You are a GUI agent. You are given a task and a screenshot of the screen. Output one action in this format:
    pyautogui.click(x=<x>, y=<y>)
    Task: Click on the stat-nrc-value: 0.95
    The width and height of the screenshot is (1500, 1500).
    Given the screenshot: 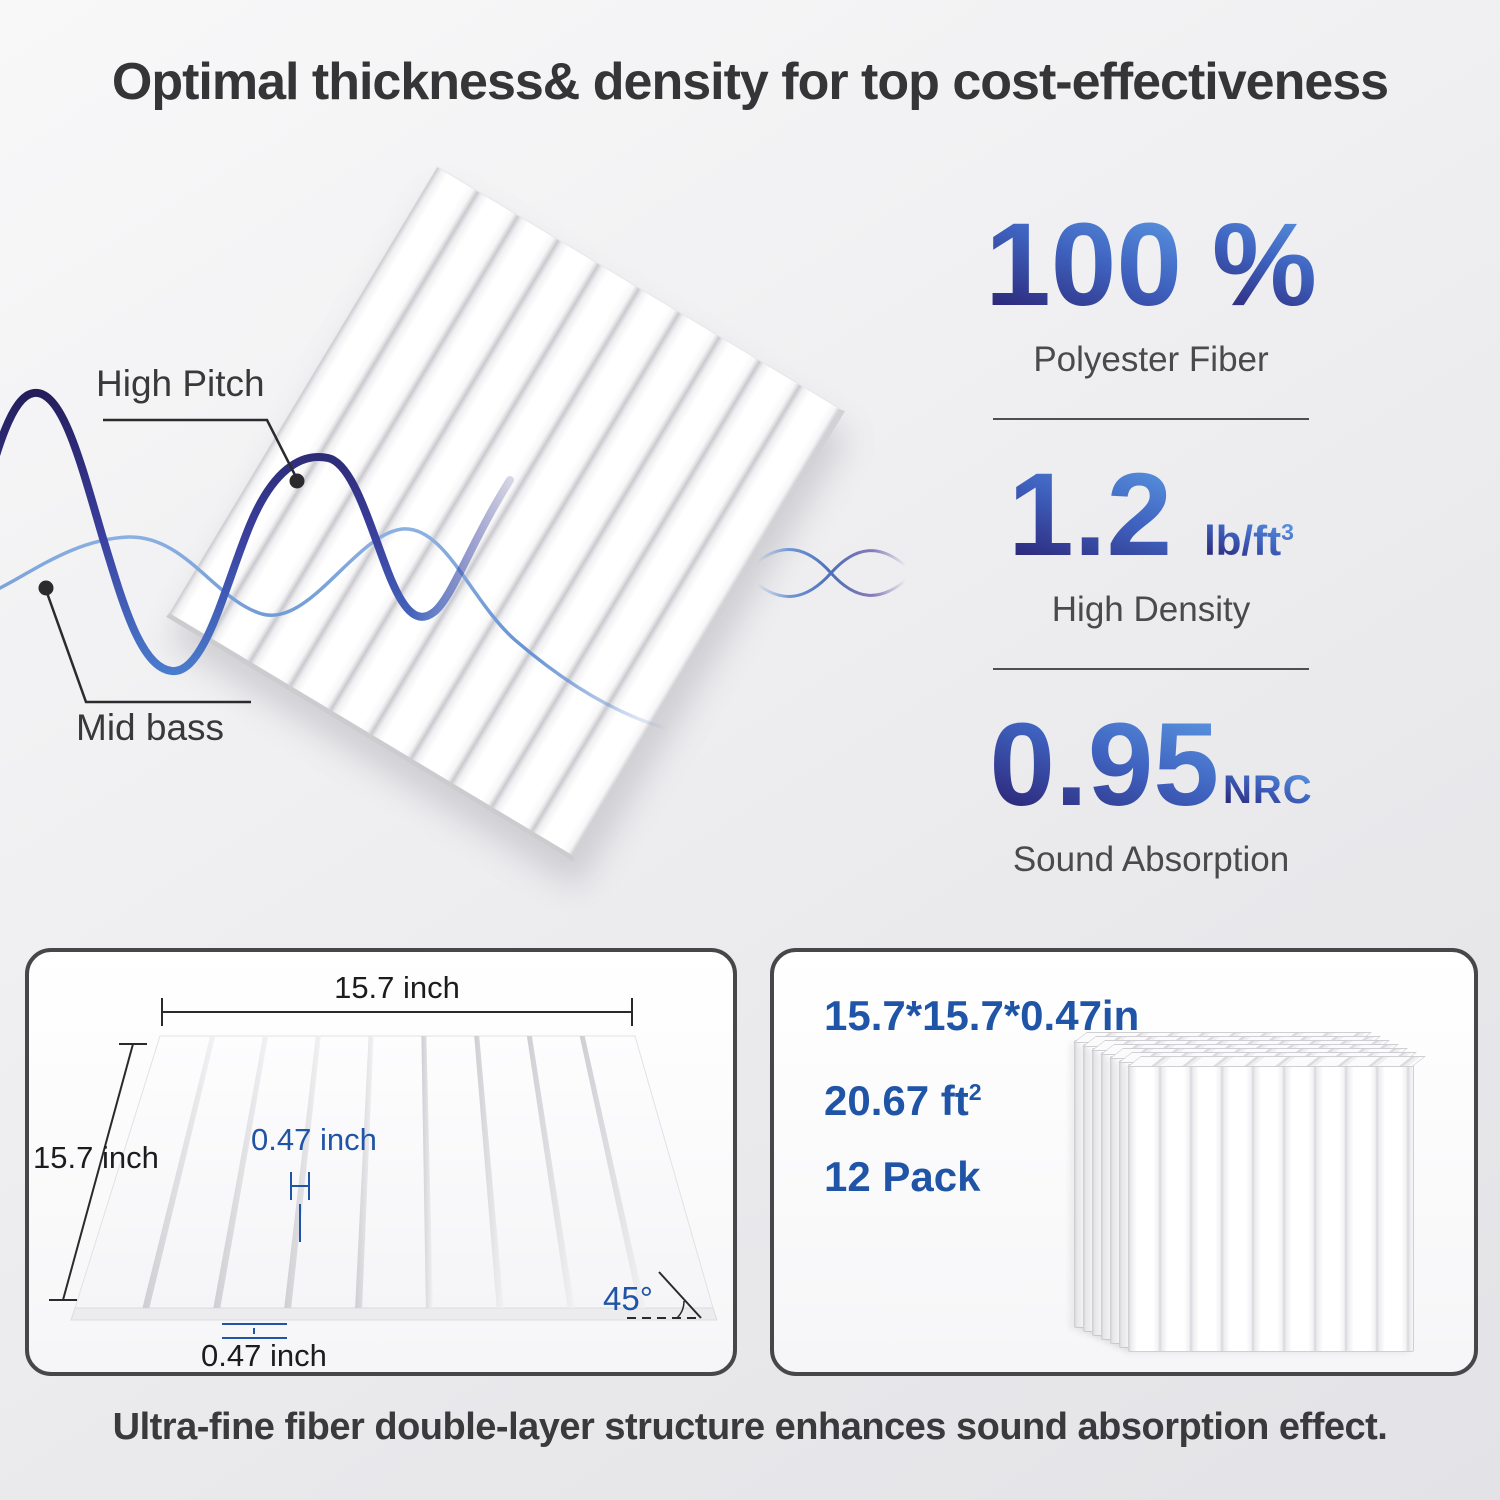 What is the action you would take?
    pyautogui.click(x=1104, y=765)
    